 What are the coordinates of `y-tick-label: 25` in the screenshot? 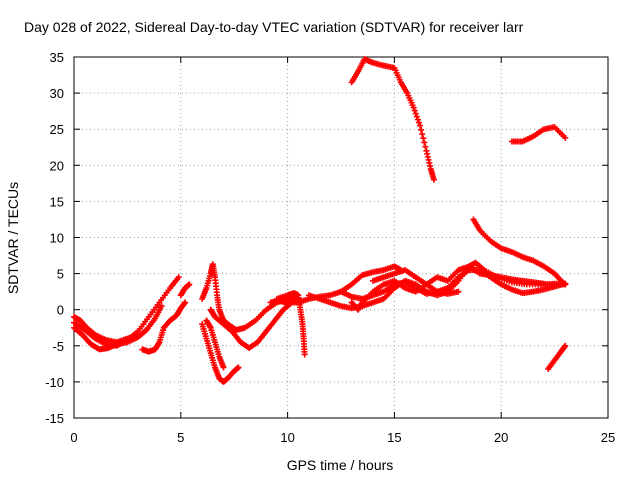 It's located at (57, 129).